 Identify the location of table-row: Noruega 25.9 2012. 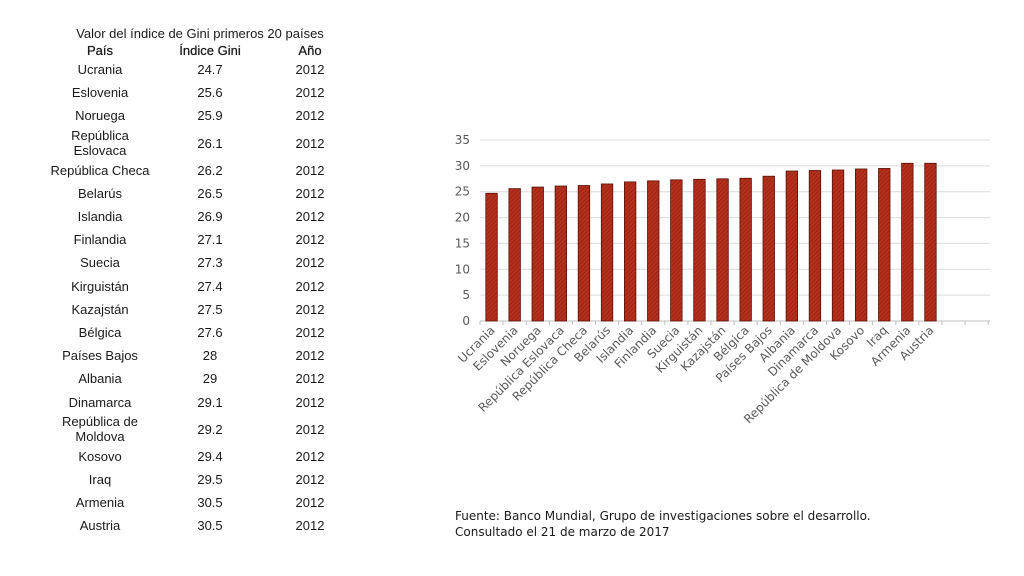
(200, 115).